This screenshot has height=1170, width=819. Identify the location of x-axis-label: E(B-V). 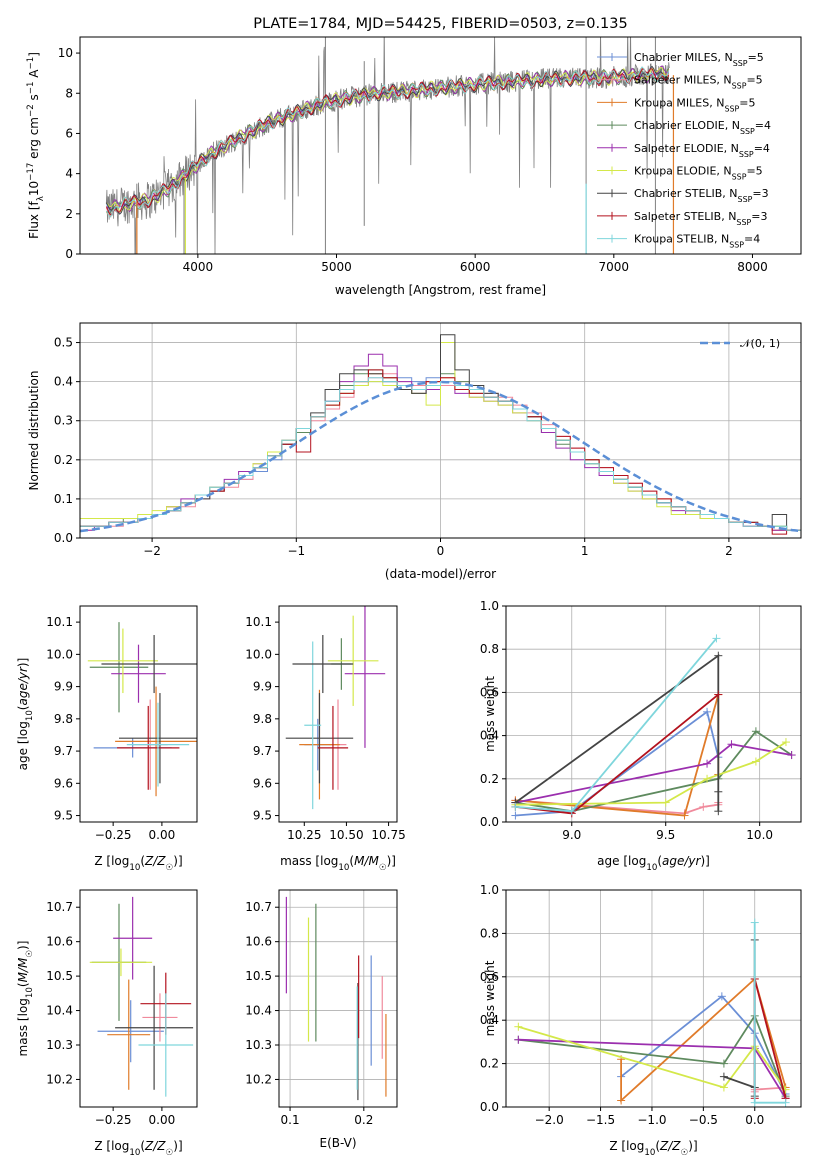
(337, 1143).